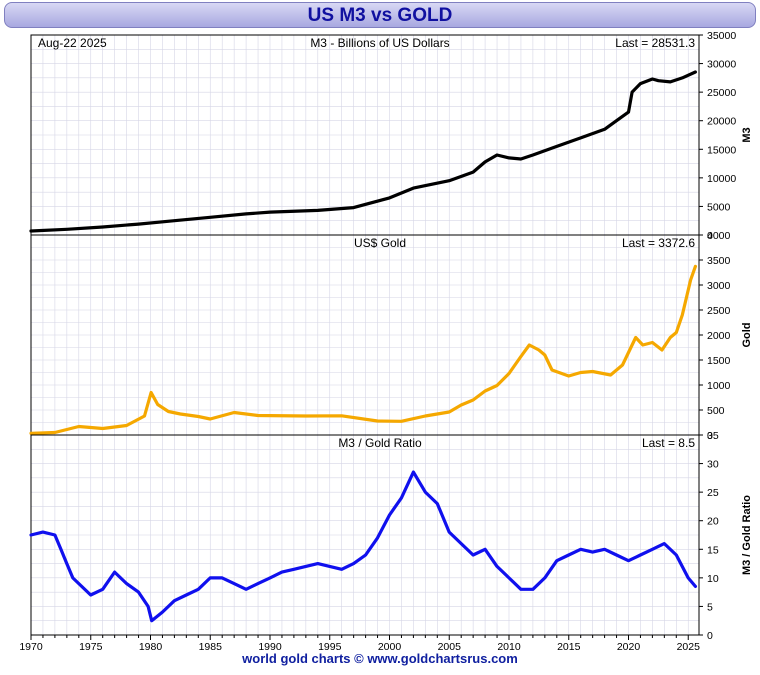 The image size is (760, 675). What do you see at coordinates (380, 443) in the screenshot?
I see `panel-title: M3 / Gold Ratio` at bounding box center [380, 443].